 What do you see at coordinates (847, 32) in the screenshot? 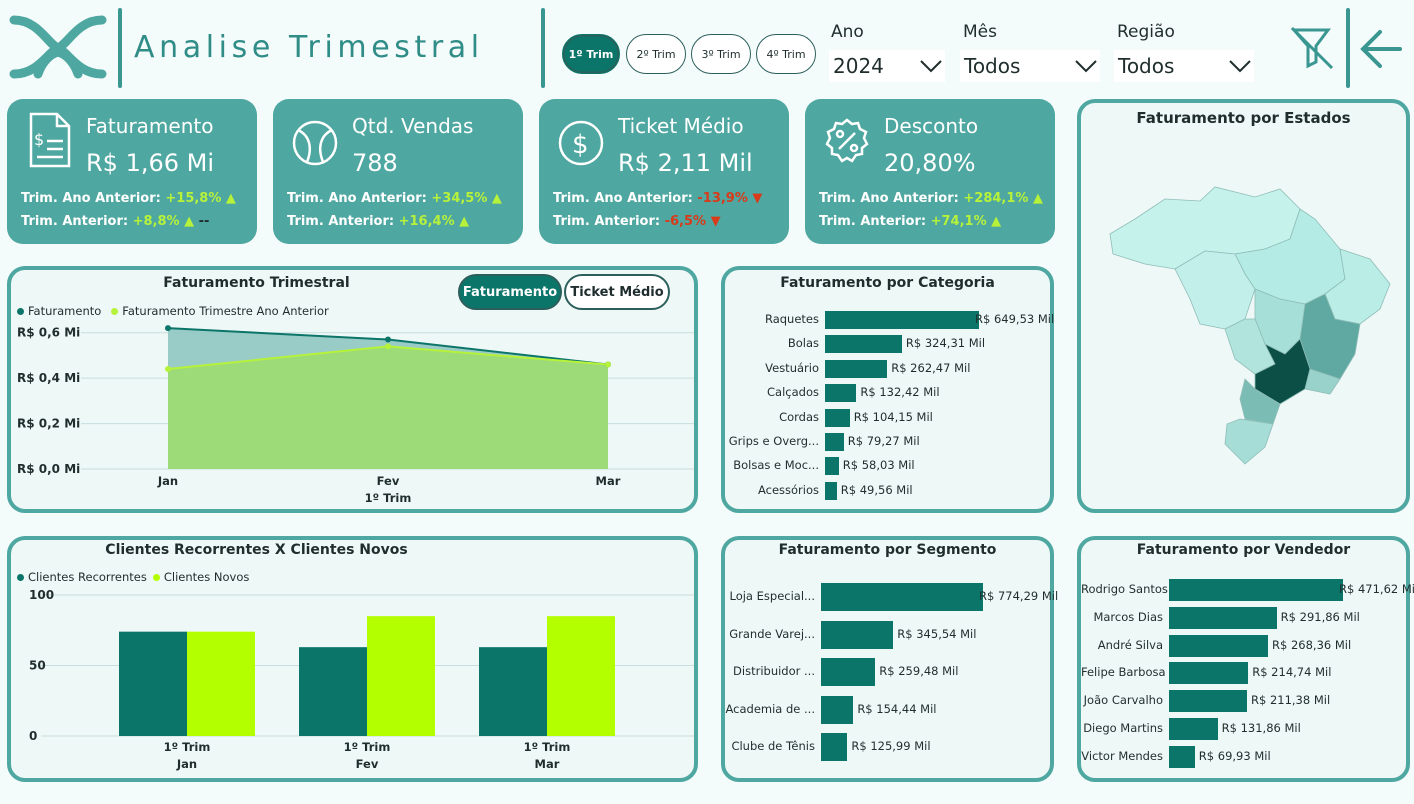
I see `year-slicer-label: Ano` at bounding box center [847, 32].